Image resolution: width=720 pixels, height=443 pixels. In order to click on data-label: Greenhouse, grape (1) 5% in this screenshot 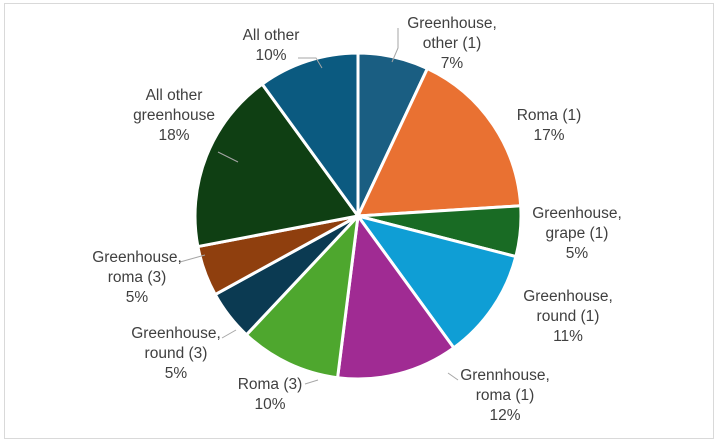, I will do `click(577, 233)`.